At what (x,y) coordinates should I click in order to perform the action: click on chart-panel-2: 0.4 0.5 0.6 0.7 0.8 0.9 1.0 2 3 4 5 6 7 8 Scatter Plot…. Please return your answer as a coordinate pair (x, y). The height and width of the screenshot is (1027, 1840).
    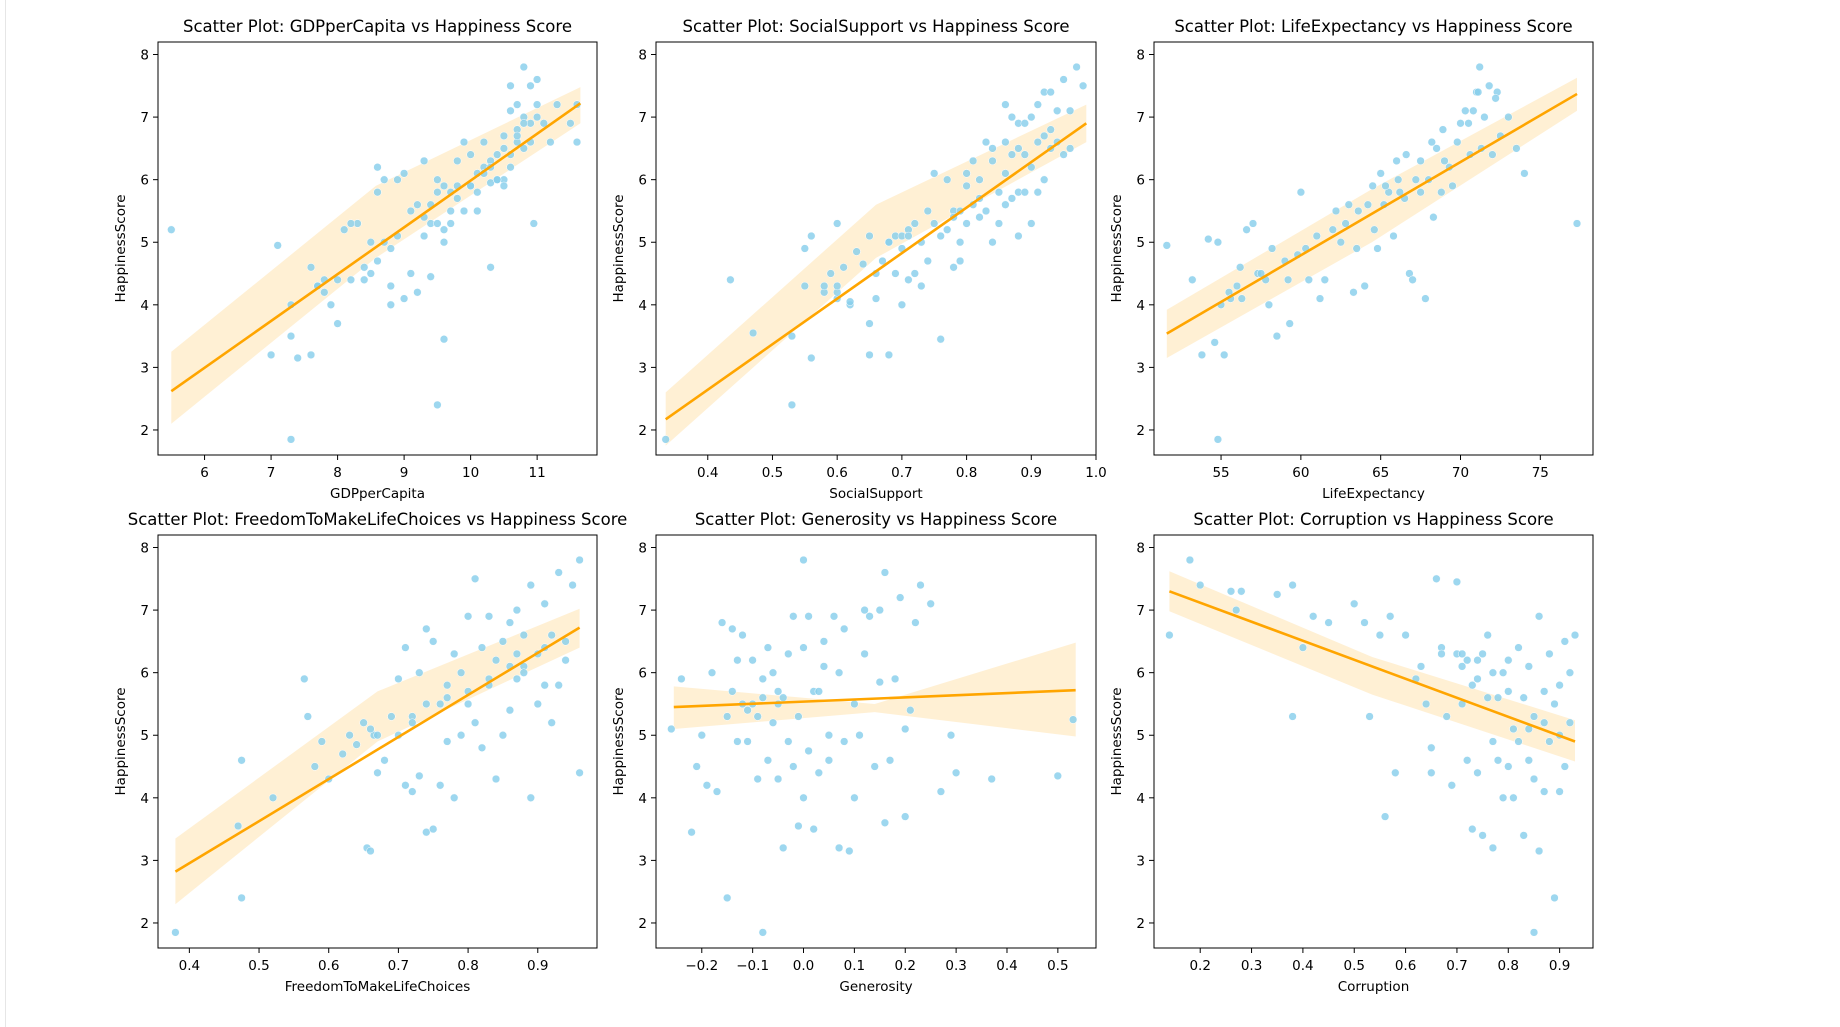
    Looking at the image, I should click on (859, 259).